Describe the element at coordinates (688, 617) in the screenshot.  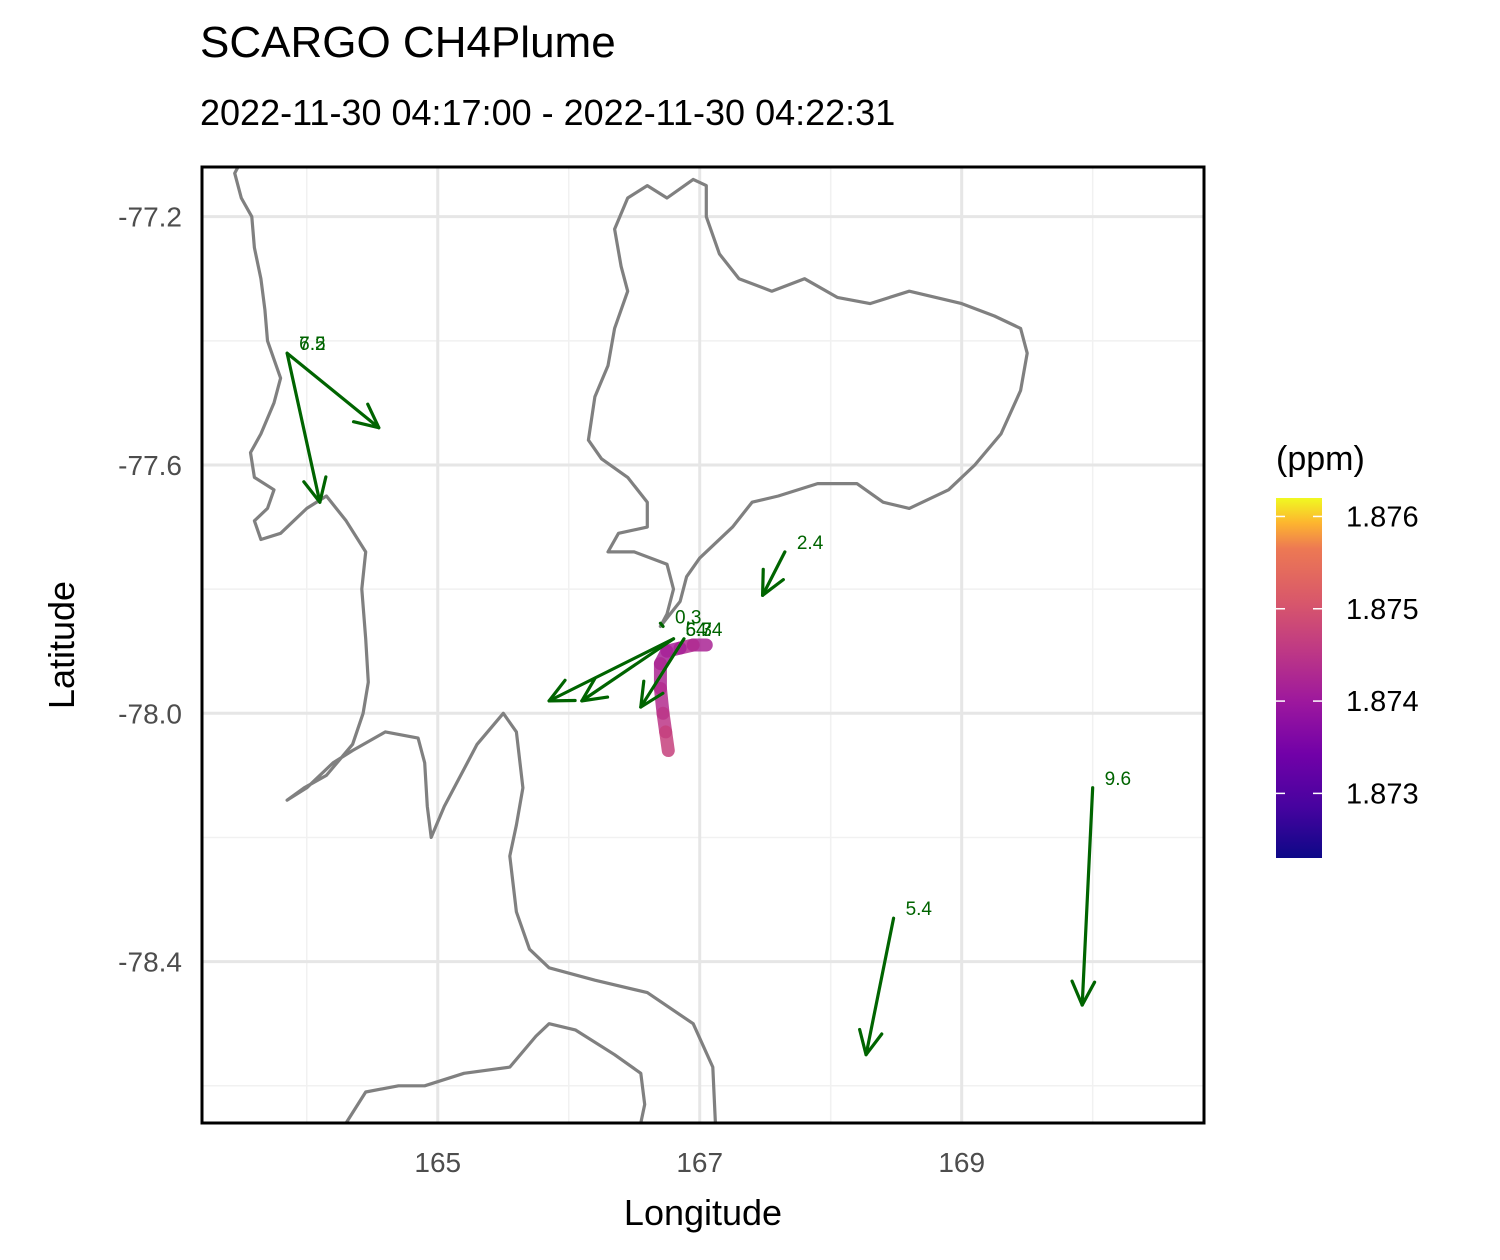
I see `wind-speed-label: 0.3` at that location.